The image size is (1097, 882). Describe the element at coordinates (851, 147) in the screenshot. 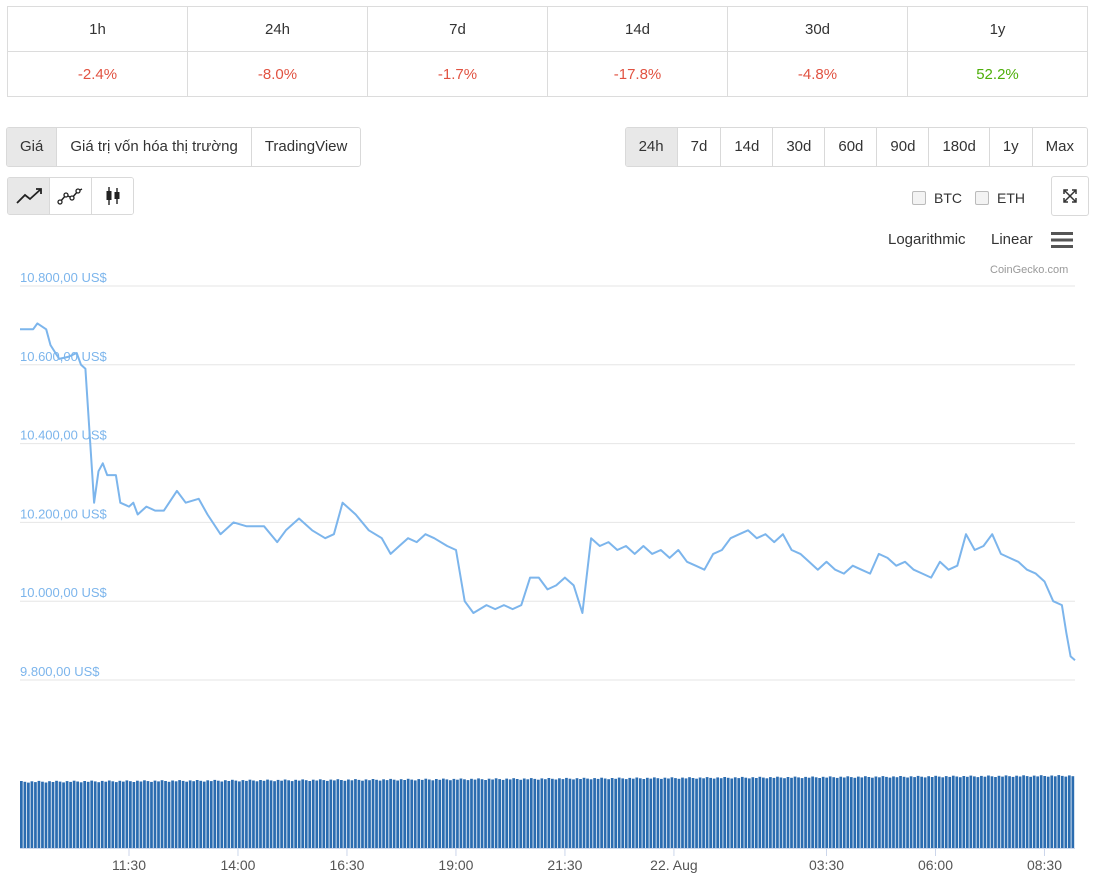

I see `range-60d: 60d` at that location.